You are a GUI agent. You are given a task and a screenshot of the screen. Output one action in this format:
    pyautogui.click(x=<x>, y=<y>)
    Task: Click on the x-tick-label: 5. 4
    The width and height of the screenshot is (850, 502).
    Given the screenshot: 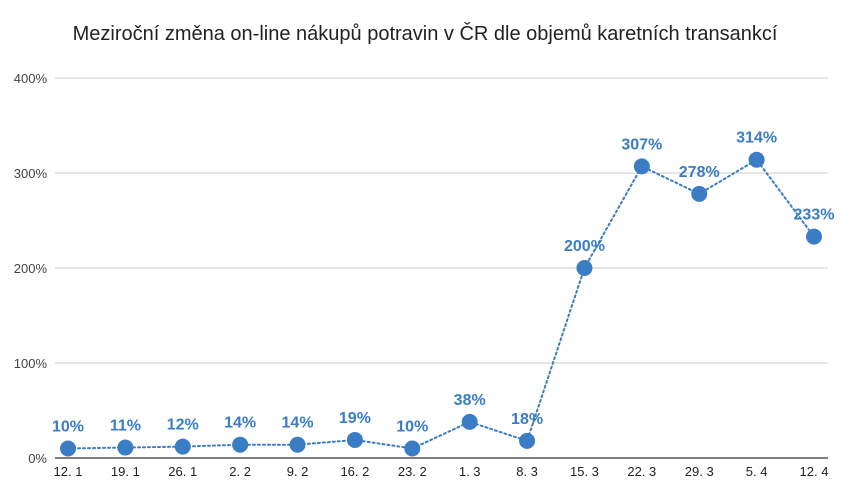 What is the action you would take?
    pyautogui.click(x=757, y=471)
    